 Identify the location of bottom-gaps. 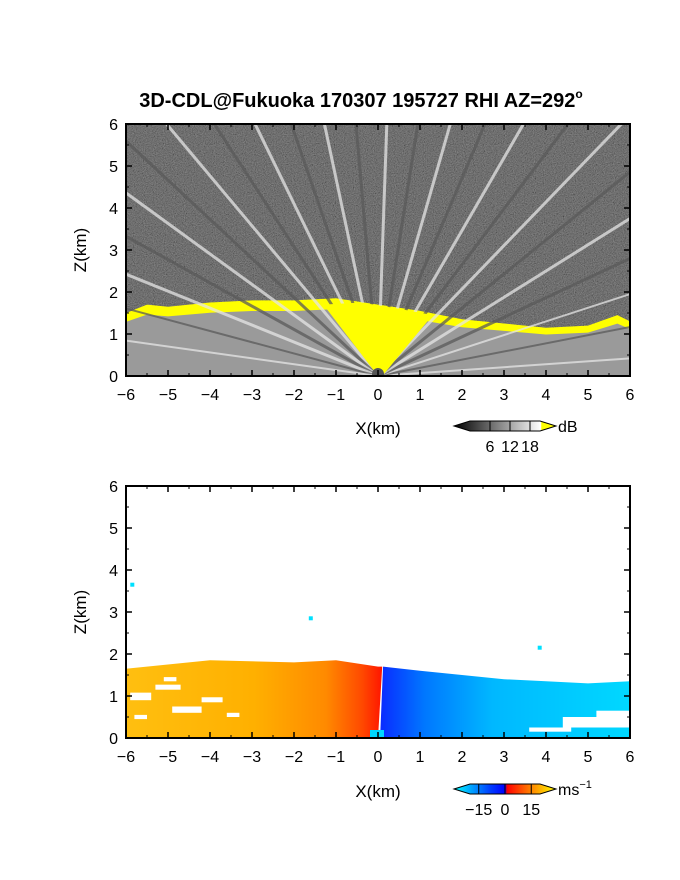
(380, 704).